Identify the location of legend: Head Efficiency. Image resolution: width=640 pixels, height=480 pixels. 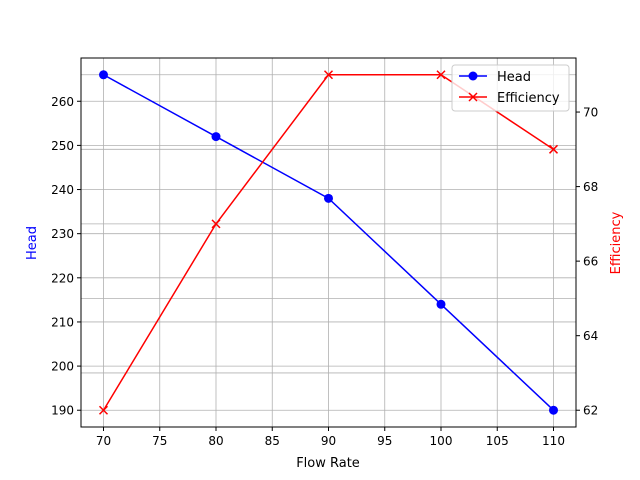
(510, 88).